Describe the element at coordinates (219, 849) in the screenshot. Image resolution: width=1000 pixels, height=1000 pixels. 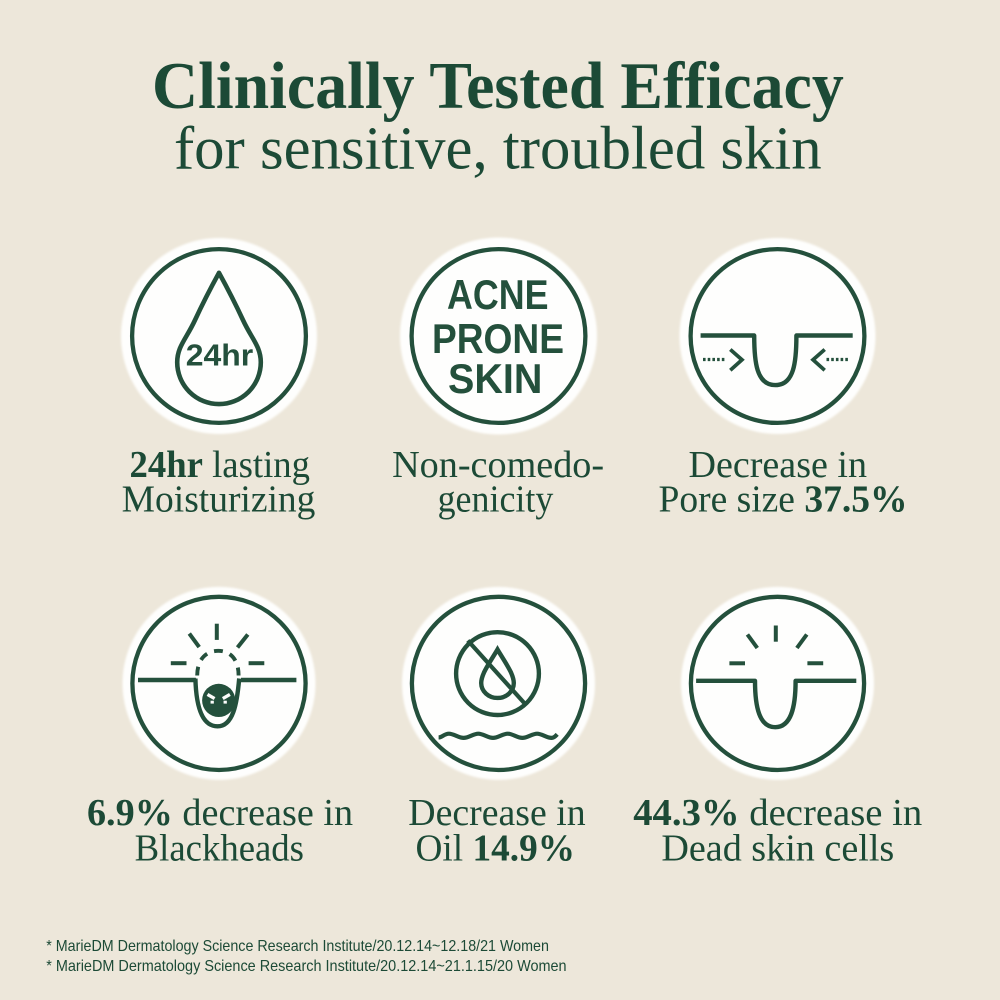
I see `svg-text: Blackheads` at that location.